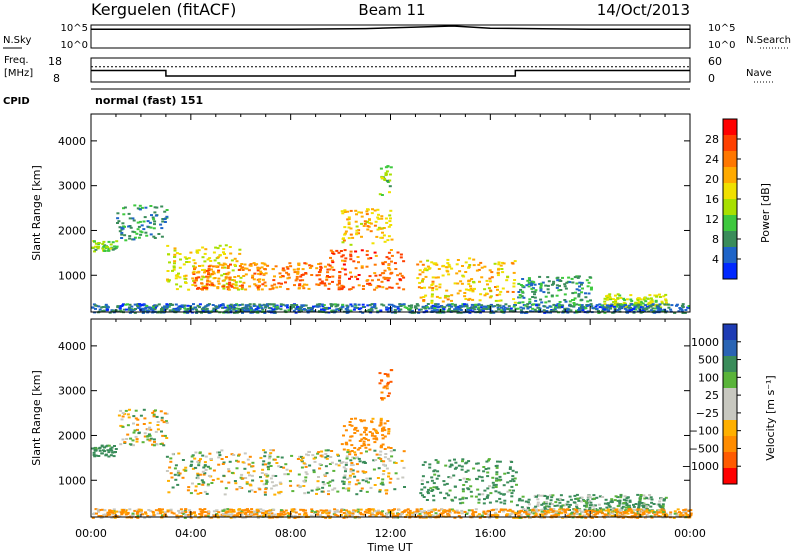  What do you see at coordinates (768, 40) in the screenshot?
I see `nsearch-label: N.Search` at bounding box center [768, 40].